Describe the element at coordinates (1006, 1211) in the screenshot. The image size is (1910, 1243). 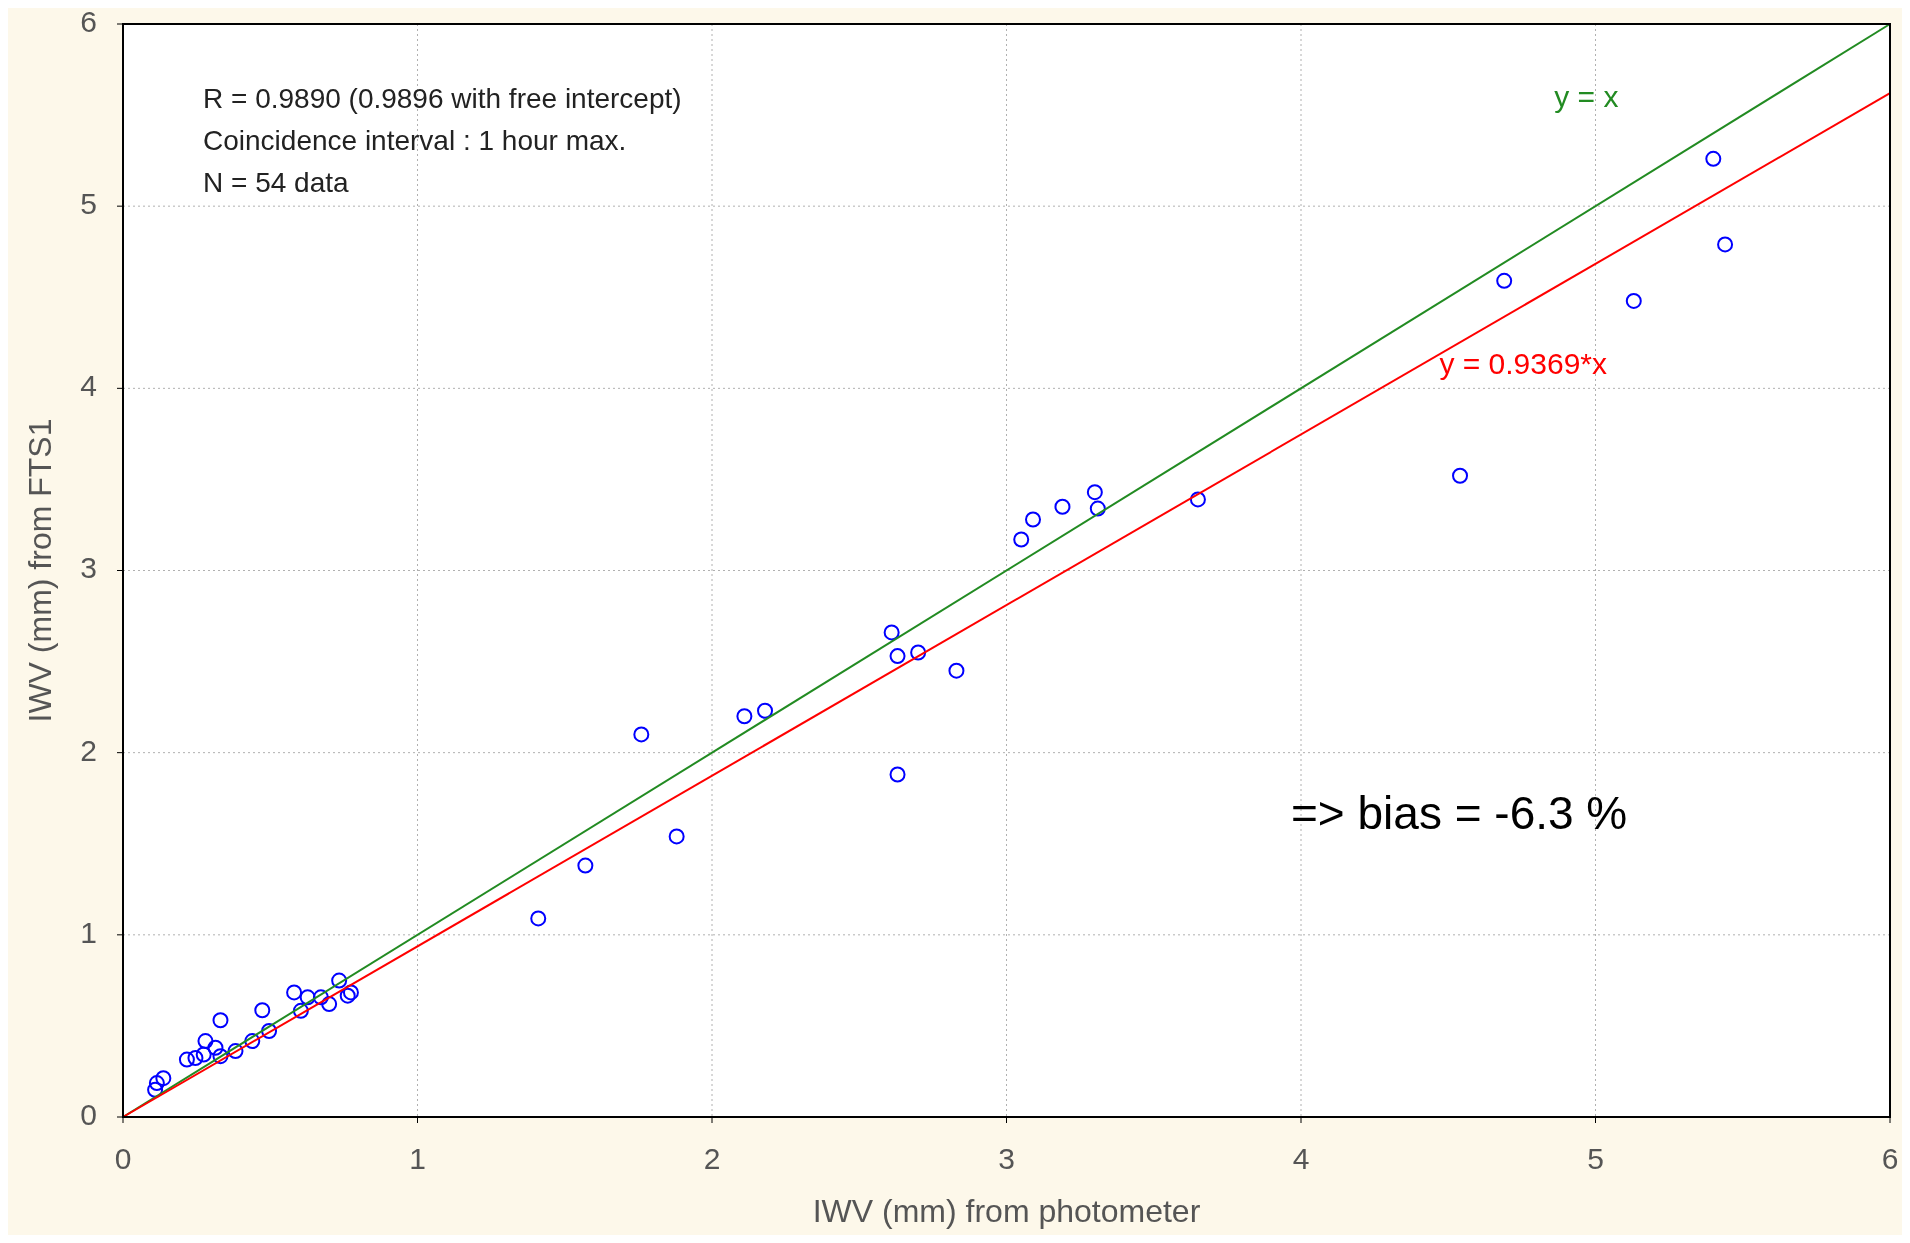
I see `x-axis-title: IWV (mm) from photometer` at that location.